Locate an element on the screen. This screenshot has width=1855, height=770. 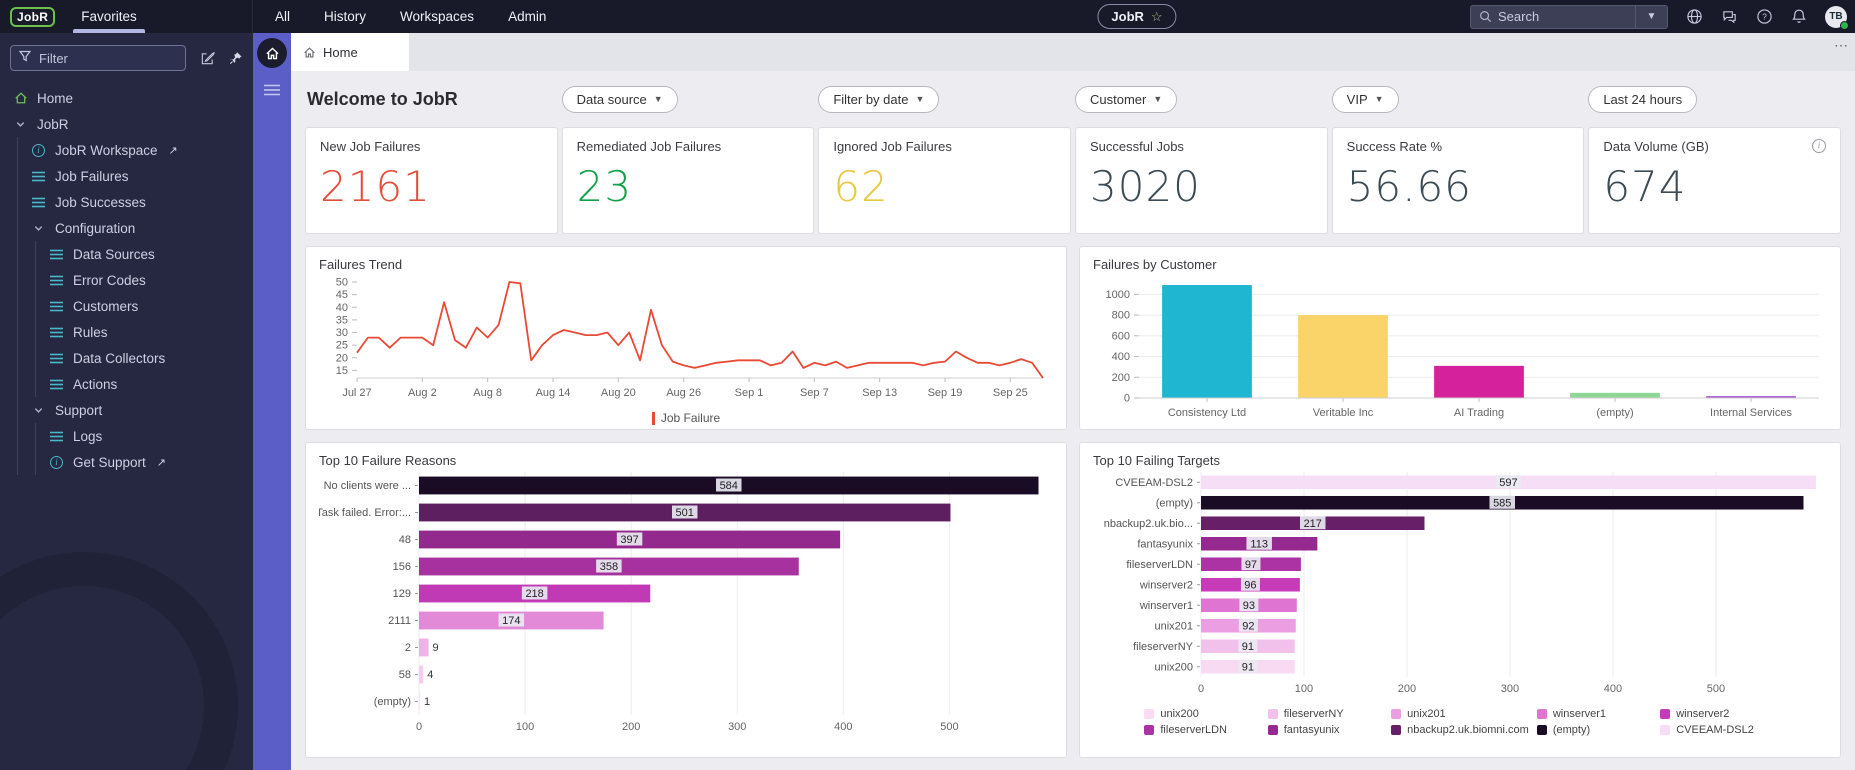
legend-item-unix201: unix201 is located at coordinates (1460, 714).